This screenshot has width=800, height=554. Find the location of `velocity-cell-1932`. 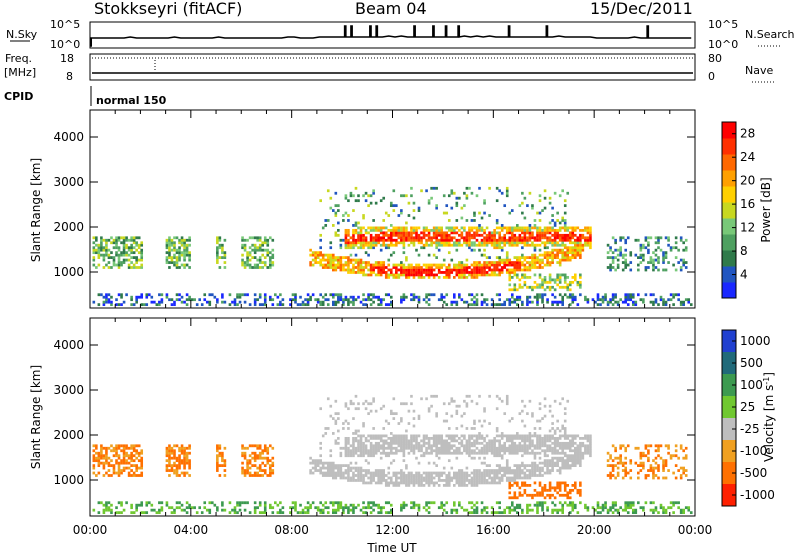

velocity-cell-1932 is located at coordinates (545, 436).